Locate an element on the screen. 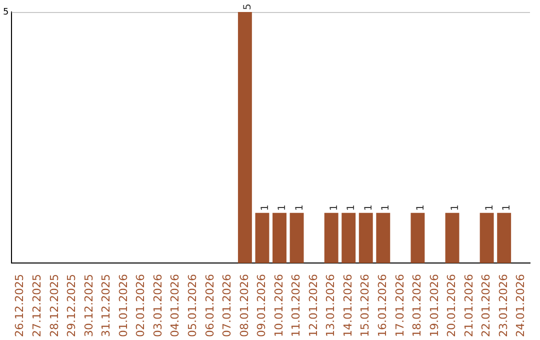 This screenshot has width=540, height=340. x-tick-label: 01.01.2026 is located at coordinates (123, 306).